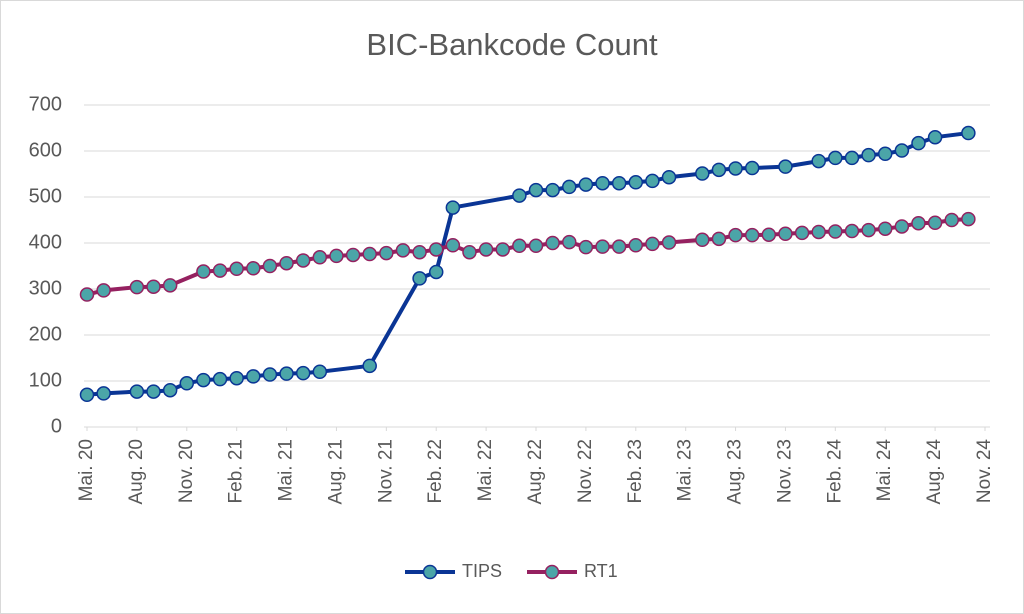  I want to click on x-tick-label: Nov. 23, so click(784, 471).